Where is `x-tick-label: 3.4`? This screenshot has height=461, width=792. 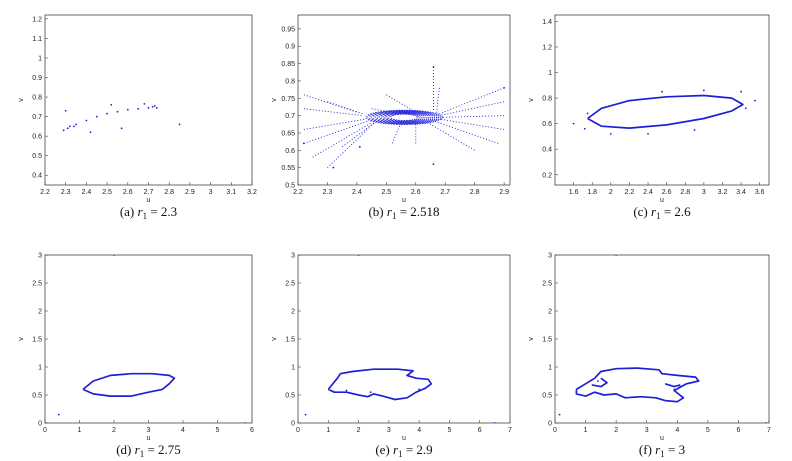 x-tick-label: 3.4 is located at coordinates (741, 192).